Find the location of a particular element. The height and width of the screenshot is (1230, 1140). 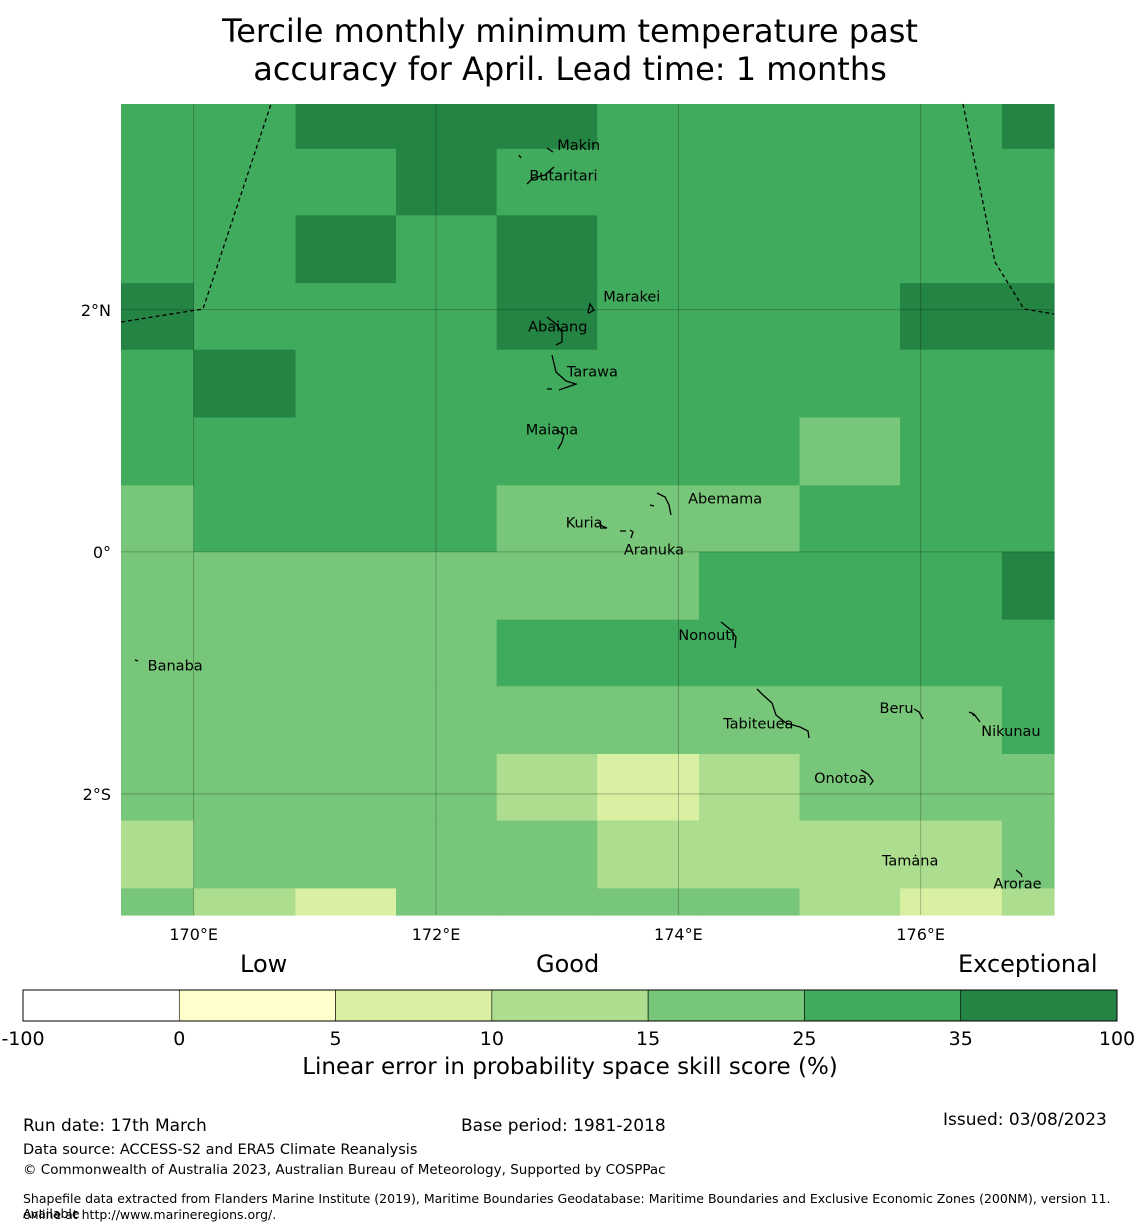

colorbar-tick-label: 5 is located at coordinates (336, 1039).